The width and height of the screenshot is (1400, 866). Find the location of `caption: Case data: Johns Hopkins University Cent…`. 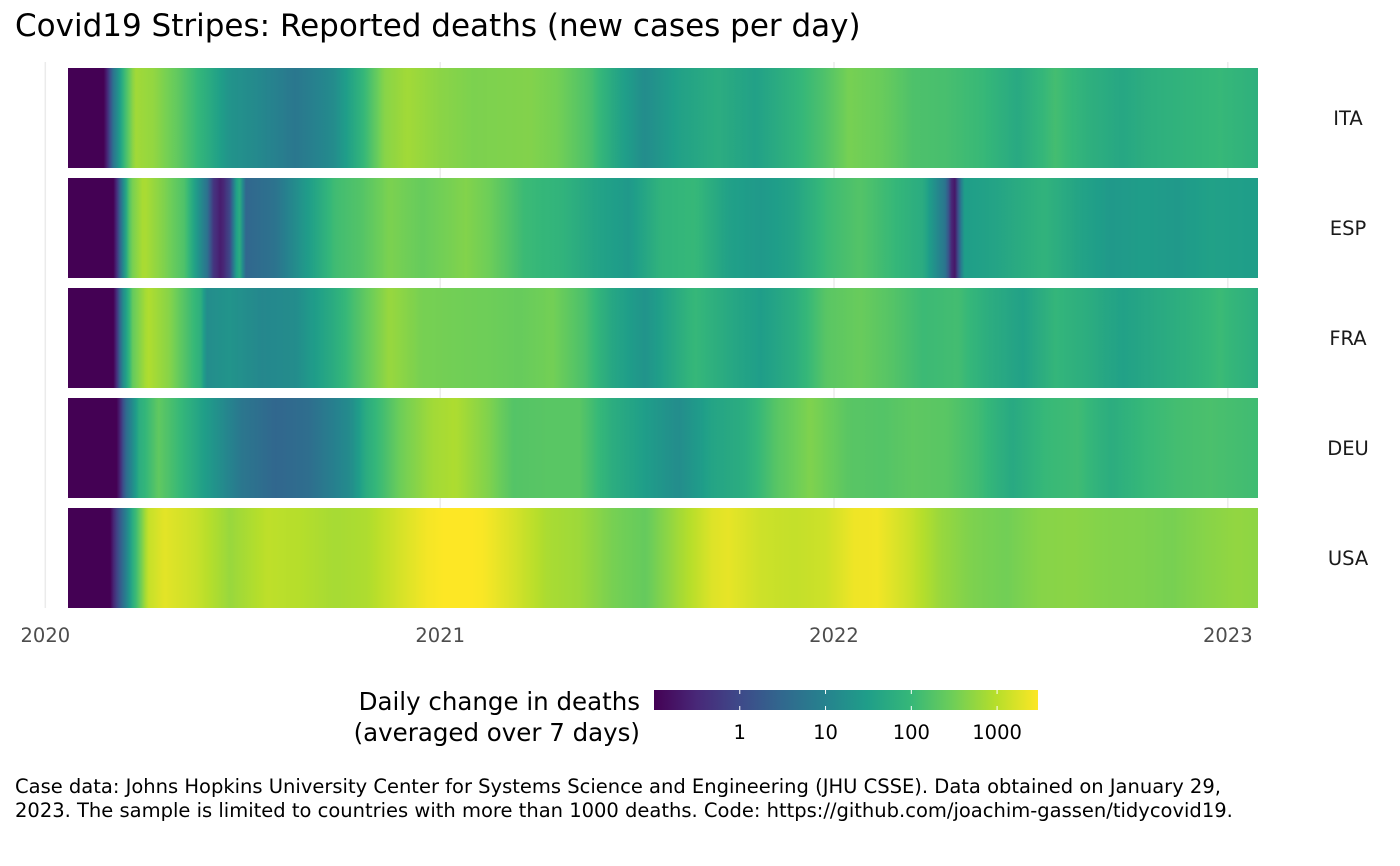

caption: Case data: Johns Hopkins University Cent… is located at coordinates (624, 798).